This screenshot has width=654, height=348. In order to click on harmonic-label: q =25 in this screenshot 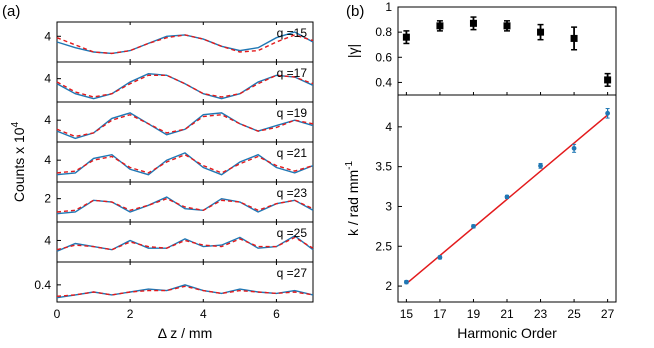, I will do `click(292, 233)`.